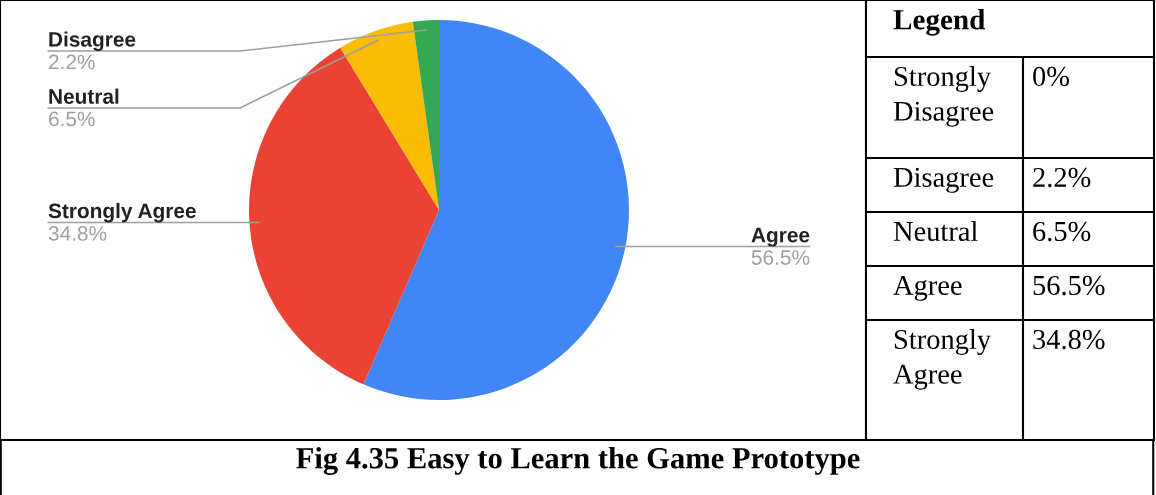  I want to click on data-label: 34.8%, so click(77, 233).